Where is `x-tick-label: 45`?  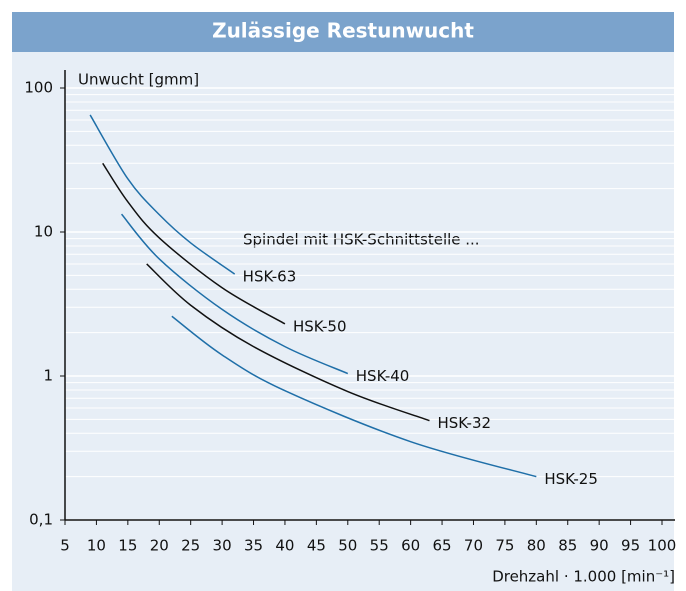
x-tick-label: 45 is located at coordinates (316, 546).